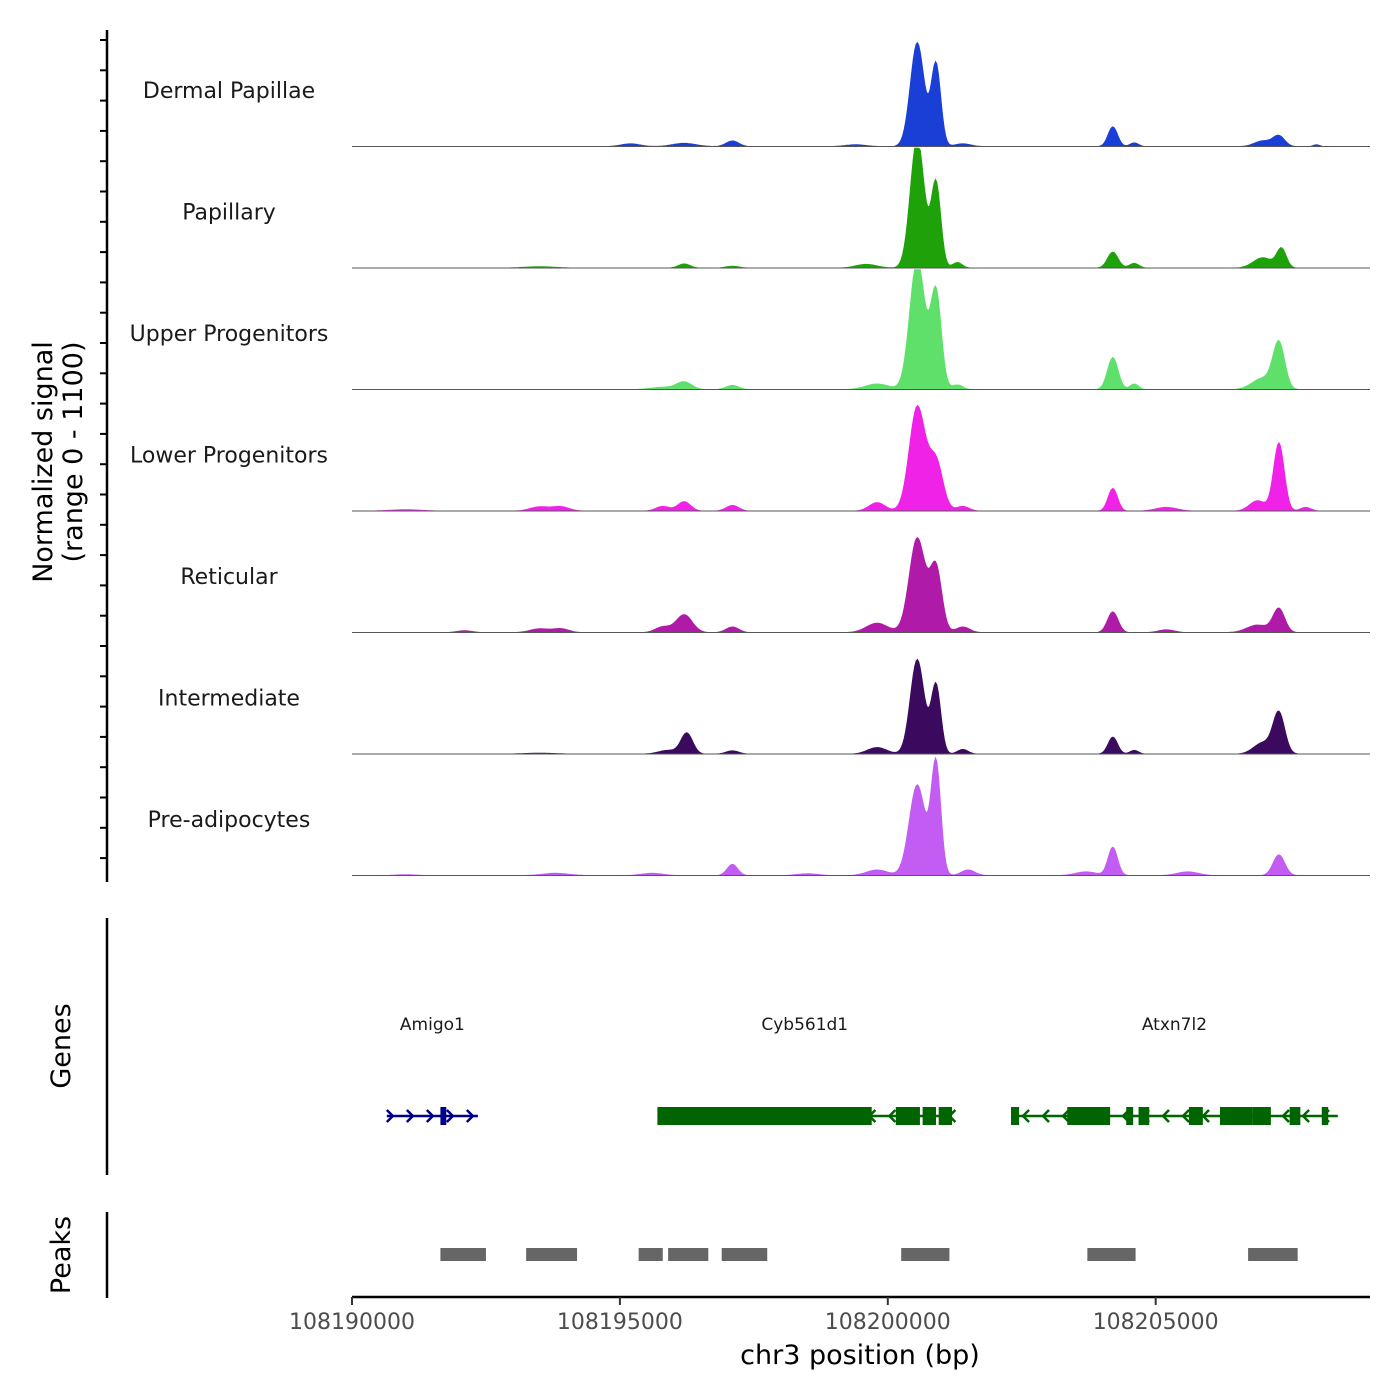 The image size is (1400, 1400). I want to click on genes-panel-title: Genes, so click(61, 1045).